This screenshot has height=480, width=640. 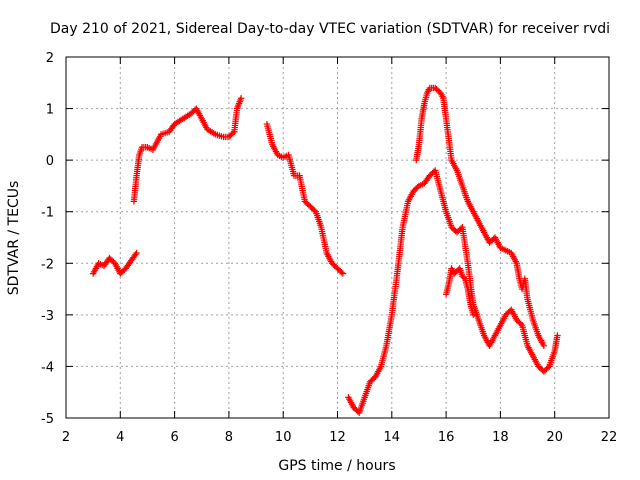 I want to click on y-tick-label: -2, so click(x=47, y=264).